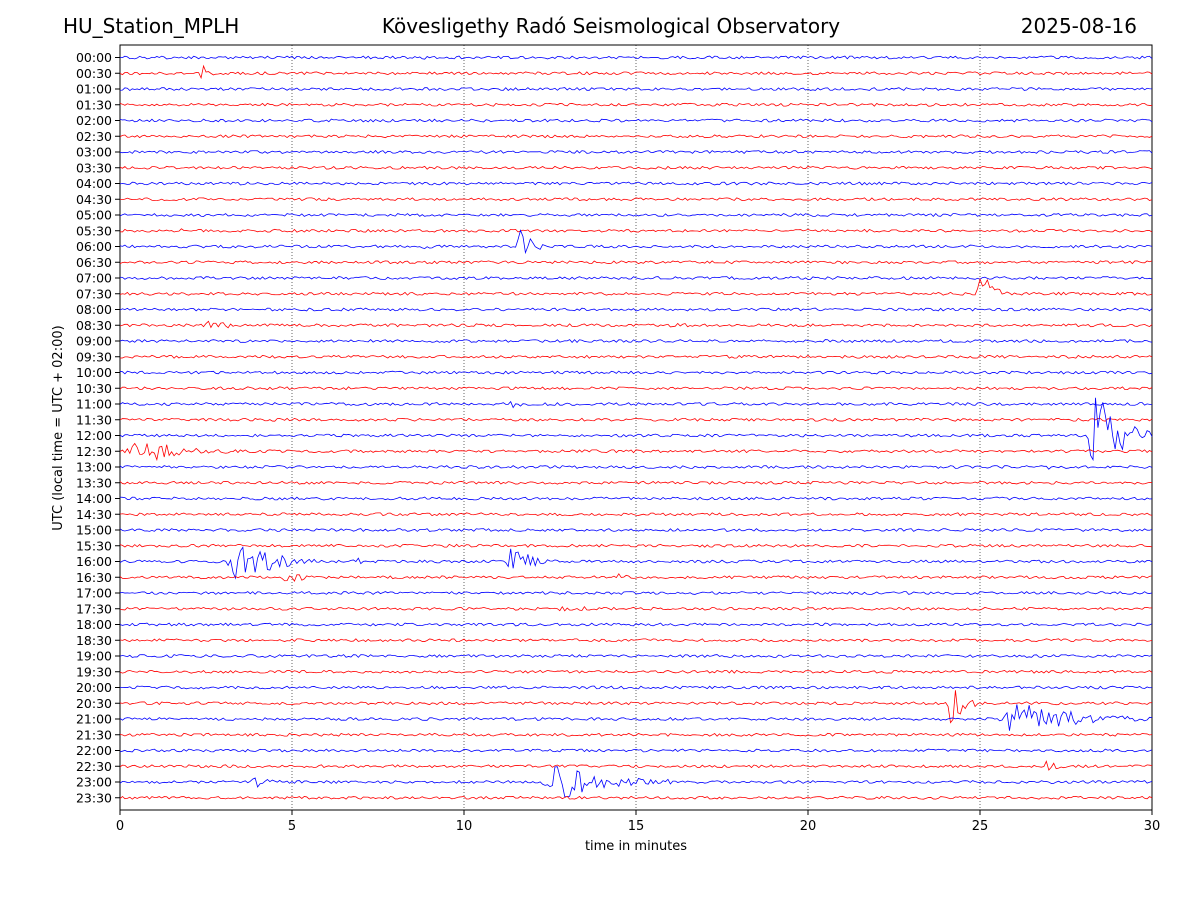 Image resolution: width=1200 pixels, height=900 pixels. I want to click on y-tick-label: 17:00, so click(94, 593).